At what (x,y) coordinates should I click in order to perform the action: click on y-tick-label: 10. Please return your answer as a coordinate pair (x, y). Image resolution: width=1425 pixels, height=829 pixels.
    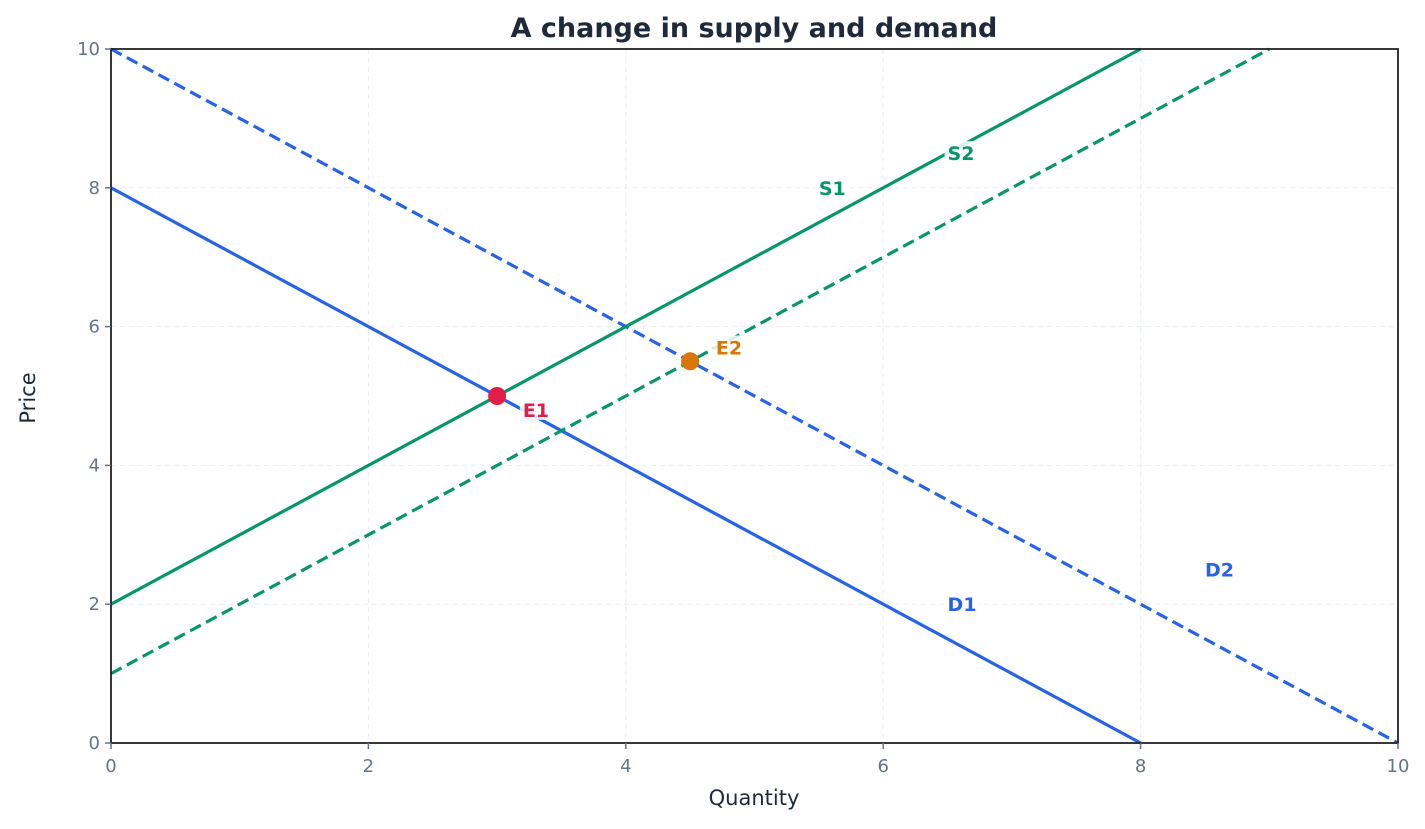
    Looking at the image, I should click on (88, 49).